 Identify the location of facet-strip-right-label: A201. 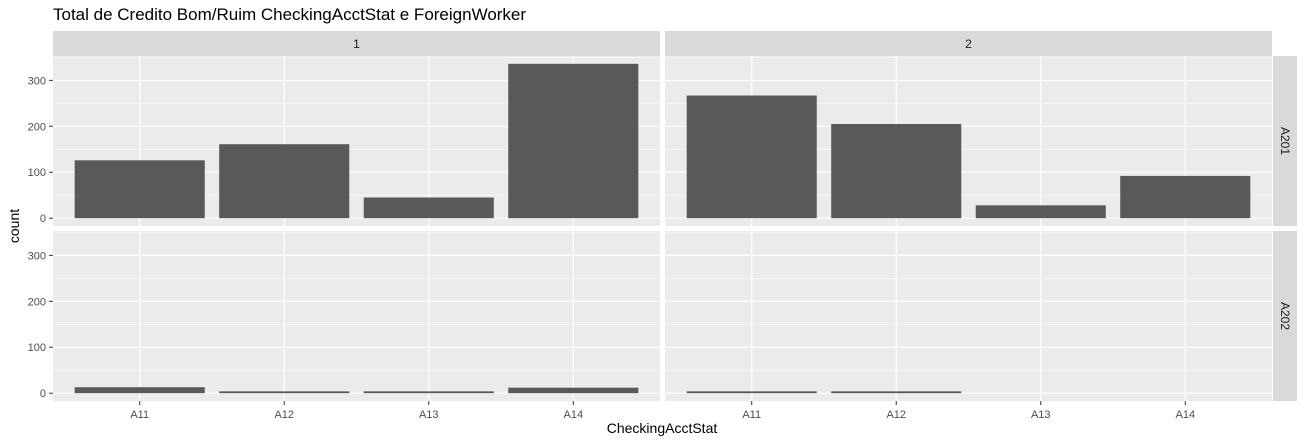
(1285, 141).